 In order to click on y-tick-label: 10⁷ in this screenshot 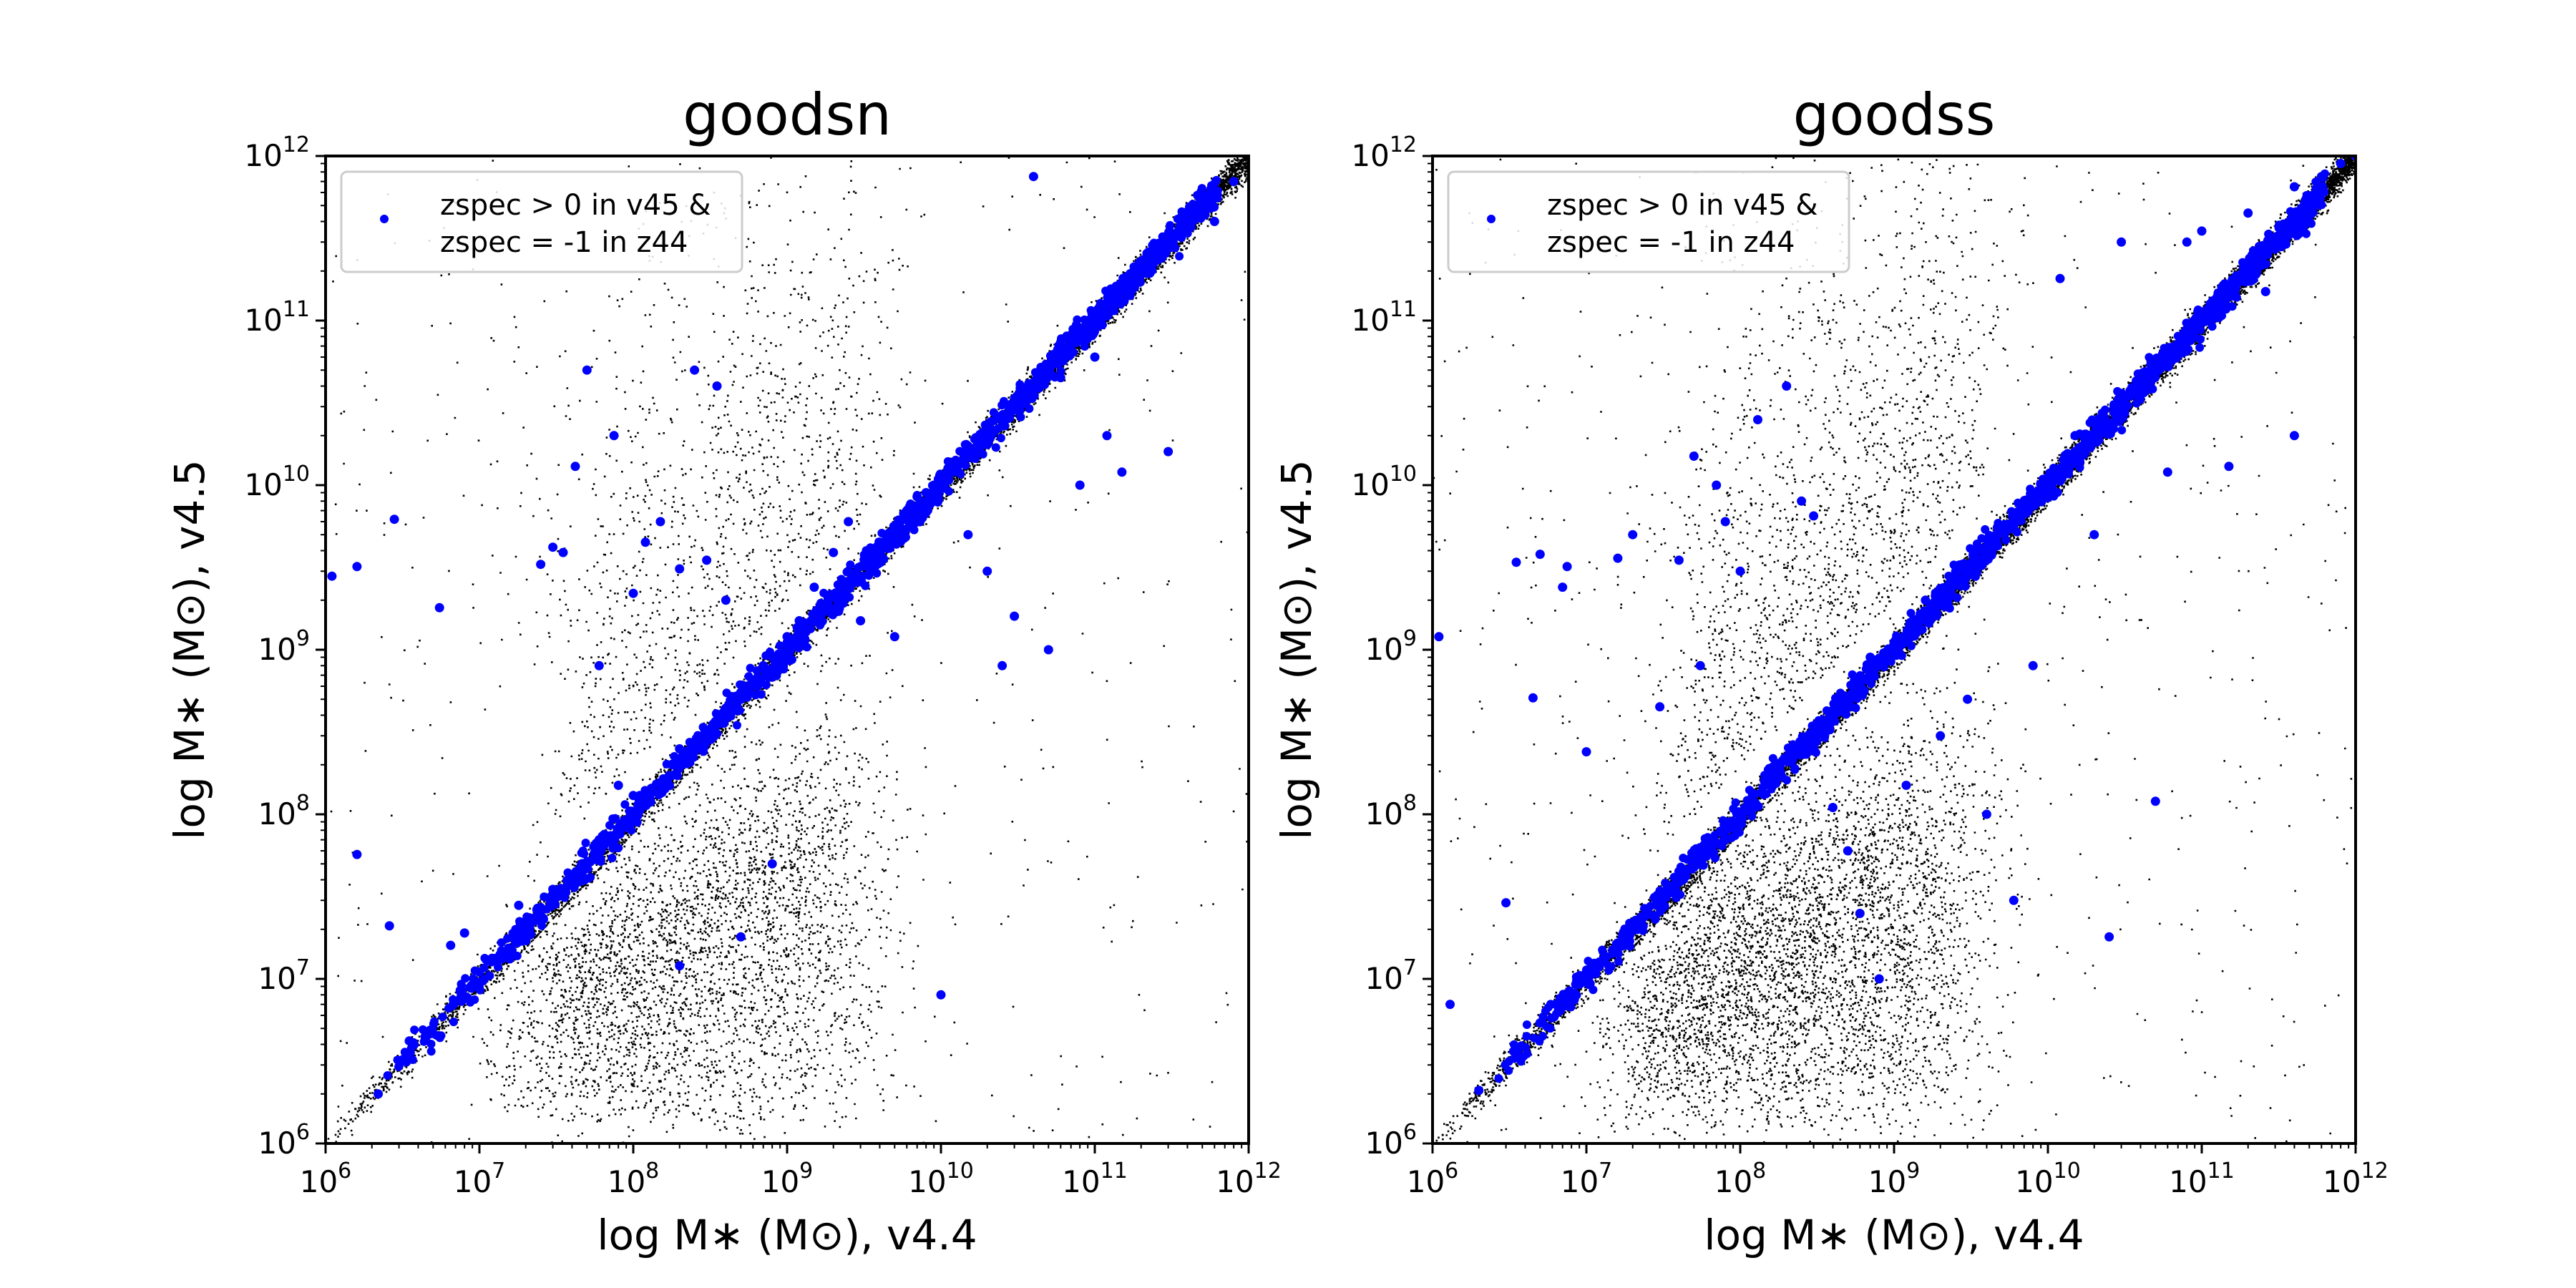, I will do `click(284, 975)`.